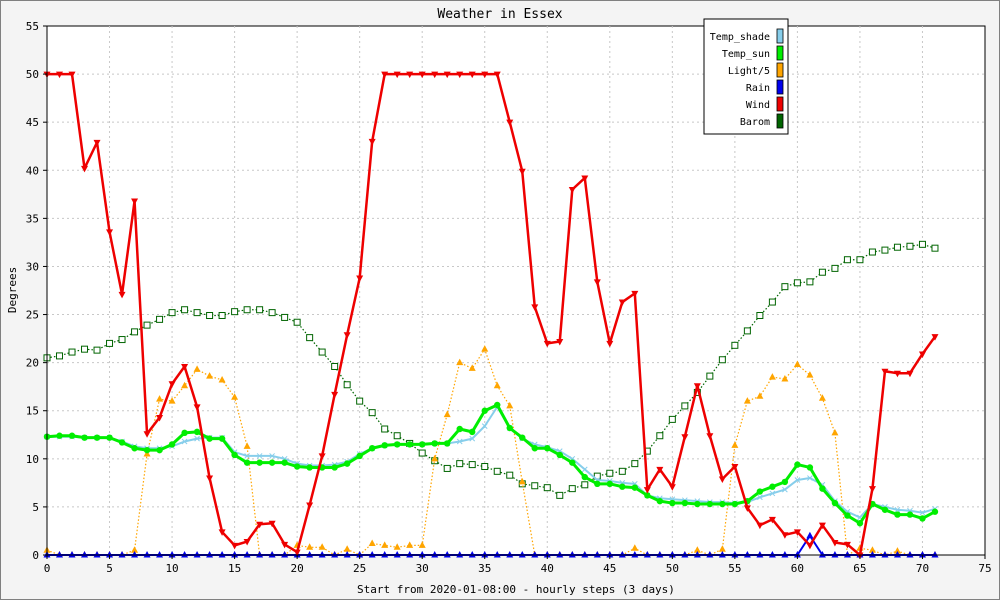 Image resolution: width=1000 pixels, height=600 pixels. I want to click on legend-label-temp-sun: Temp_sun, so click(746, 54).